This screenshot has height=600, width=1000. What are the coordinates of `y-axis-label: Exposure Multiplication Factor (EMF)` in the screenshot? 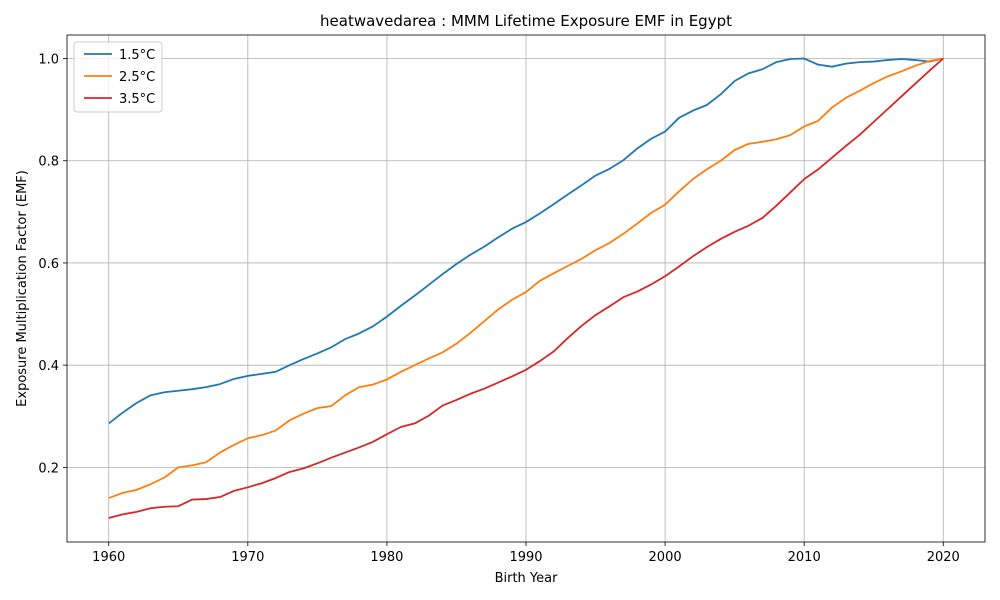 It's located at (22, 288).